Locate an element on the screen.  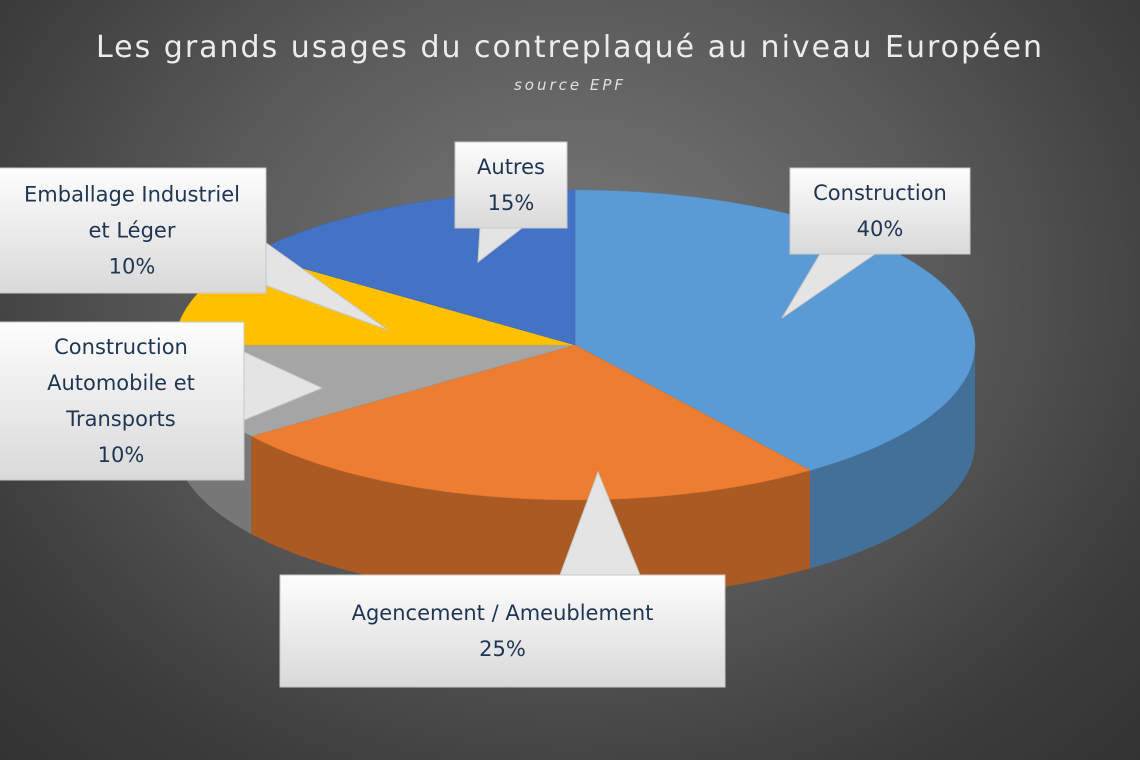
category-label-emballage-industriel-et-leger: et Léger is located at coordinates (132, 231).